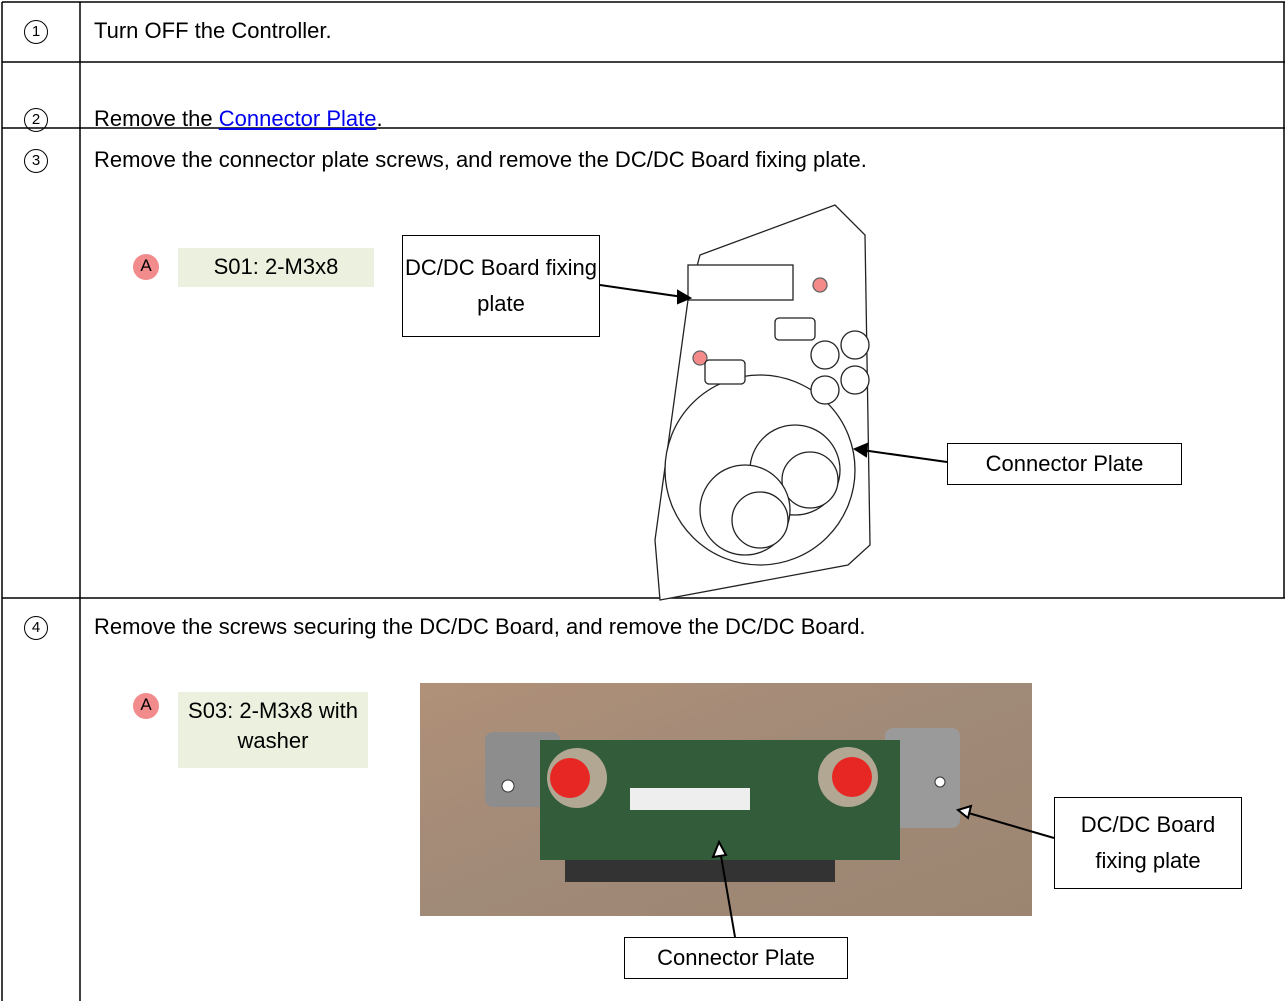 This screenshot has height=1001, width=1285. I want to click on step-text: ., so click(379, 118).